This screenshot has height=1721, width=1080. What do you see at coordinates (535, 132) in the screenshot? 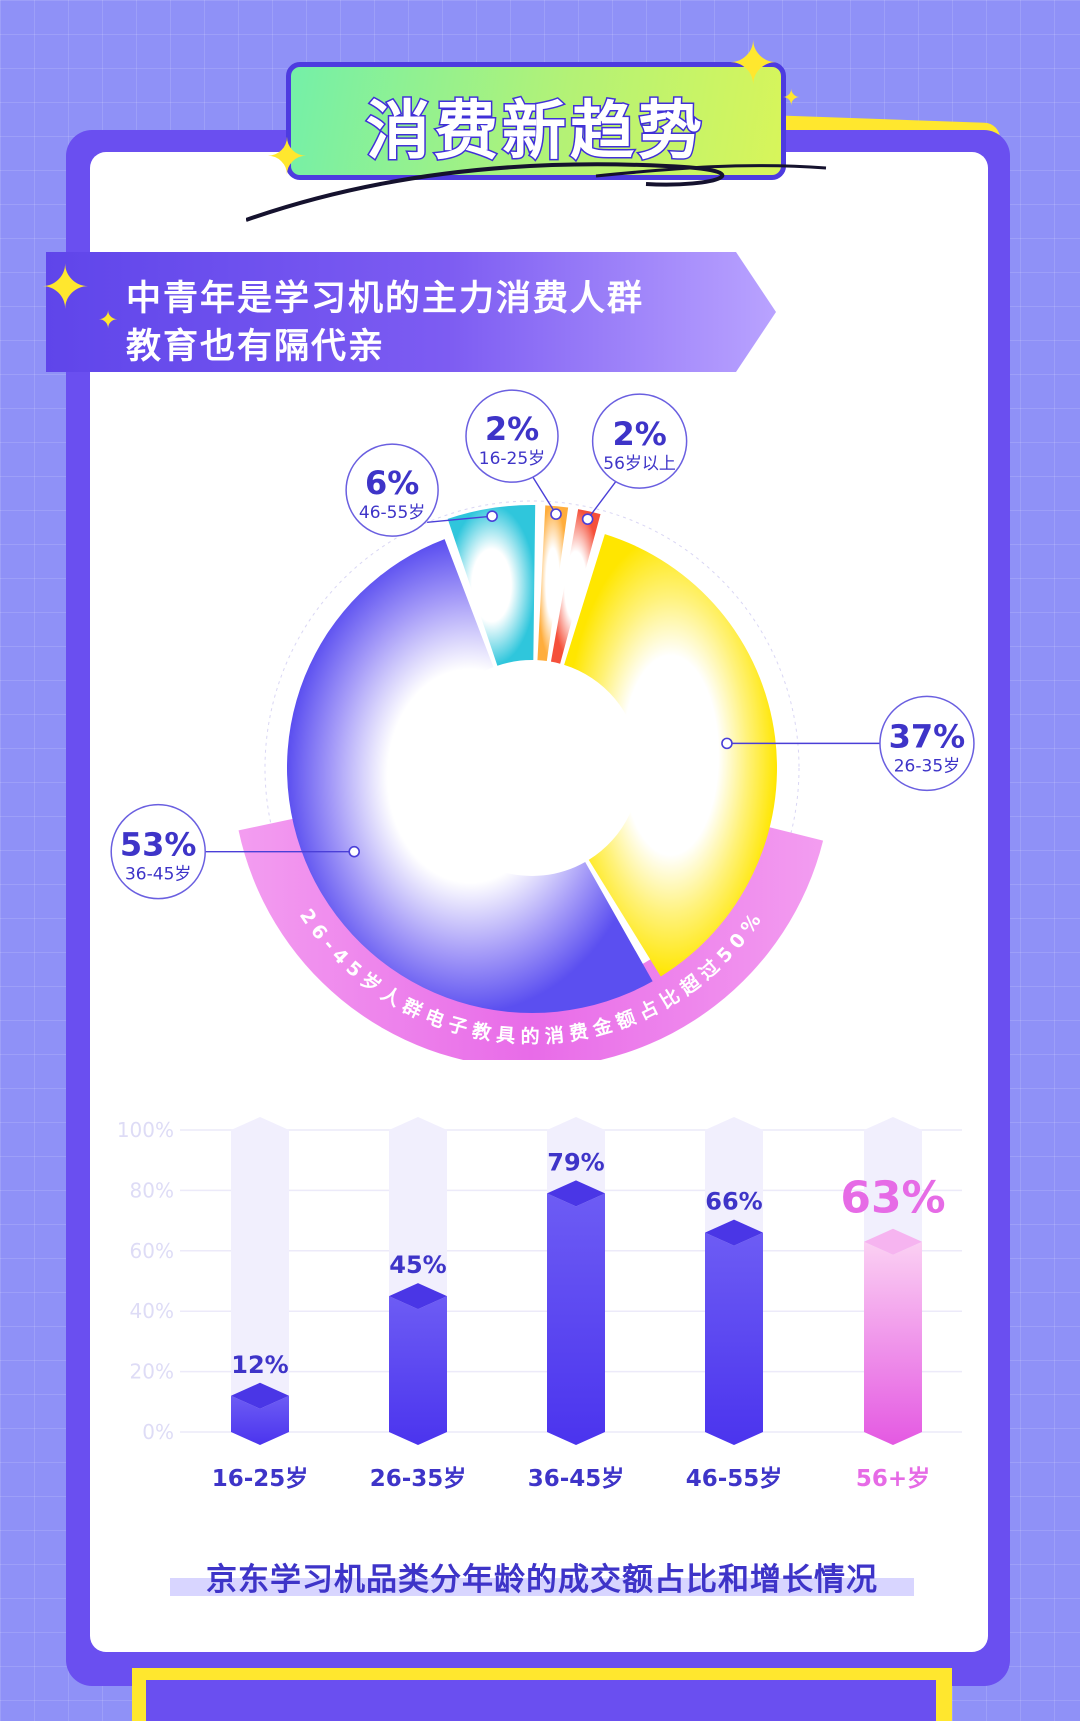
I see `page-title: 消费新趋势` at bounding box center [535, 132].